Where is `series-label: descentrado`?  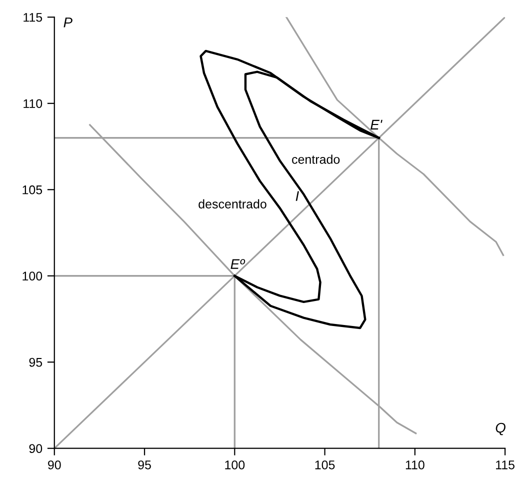 series-label: descentrado is located at coordinates (232, 203).